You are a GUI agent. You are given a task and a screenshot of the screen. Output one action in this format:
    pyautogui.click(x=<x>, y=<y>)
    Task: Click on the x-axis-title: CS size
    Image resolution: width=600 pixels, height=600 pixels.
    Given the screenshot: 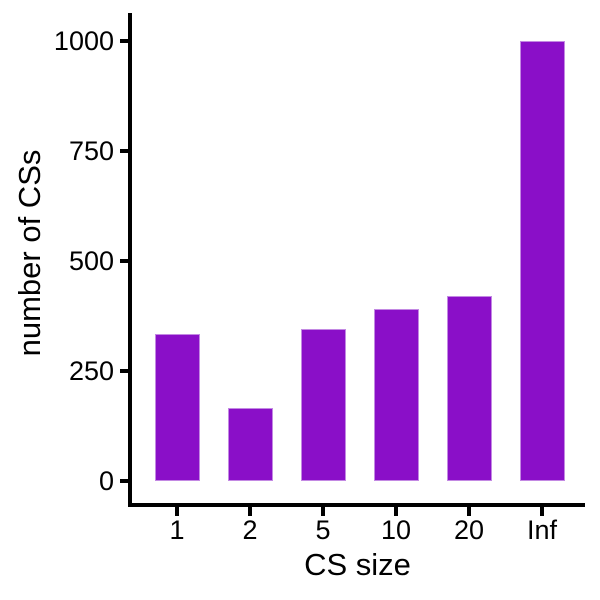 What is the action you would take?
    pyautogui.click(x=357, y=564)
    